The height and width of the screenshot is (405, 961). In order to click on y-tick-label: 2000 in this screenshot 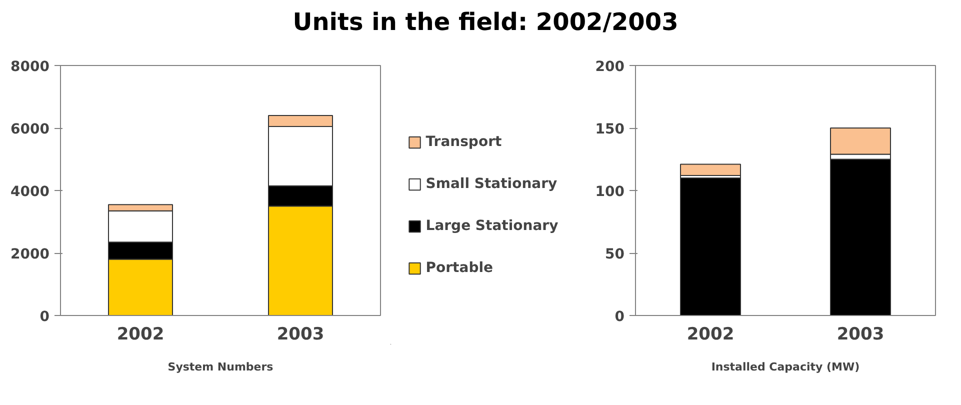, I will do `click(30, 254)`.